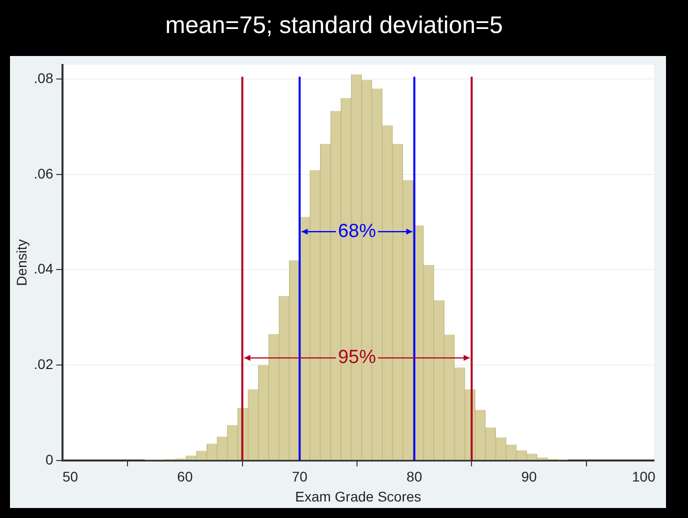  What do you see at coordinates (44, 268) in the screenshot?
I see `y-tick-label: .04` at bounding box center [44, 268].